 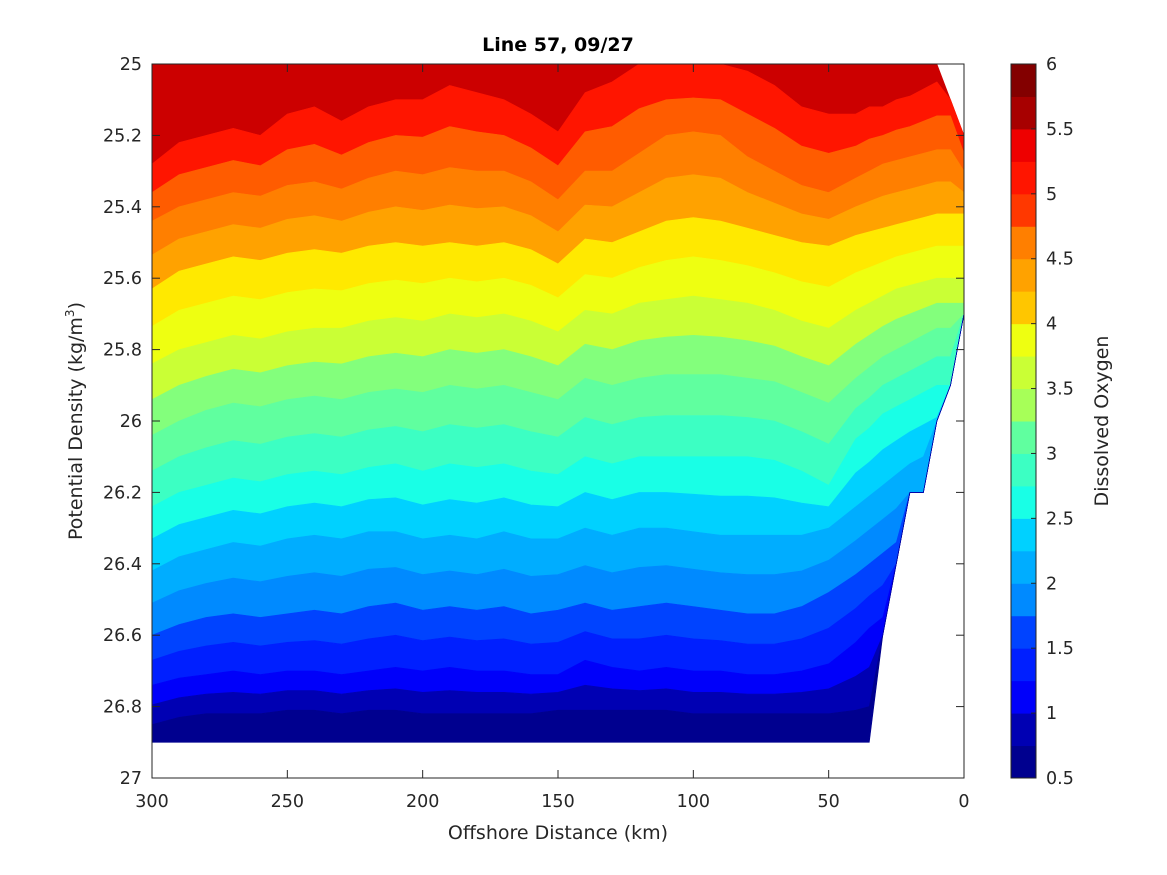 I want to click on colorbar-ticks: 0.5 1 1.5 2 2.5 3 3.5 4 4.5 5 5.5 6, so click(x=1052, y=422).